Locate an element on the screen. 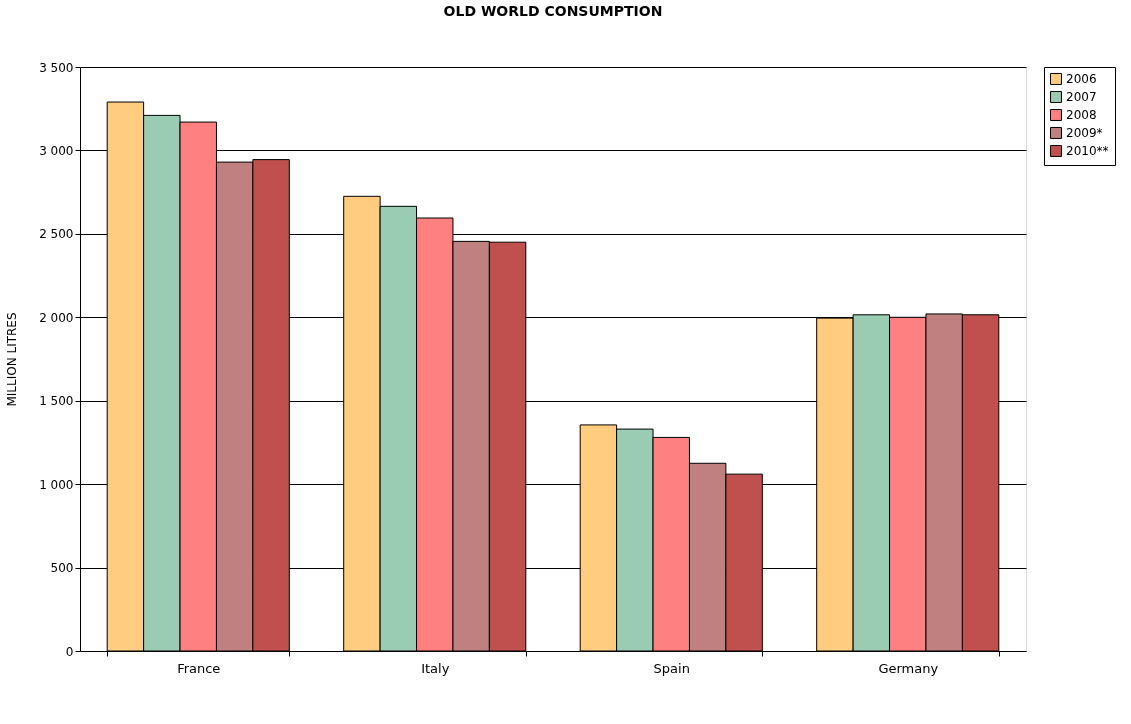  x-tick-label: France is located at coordinates (199, 668).